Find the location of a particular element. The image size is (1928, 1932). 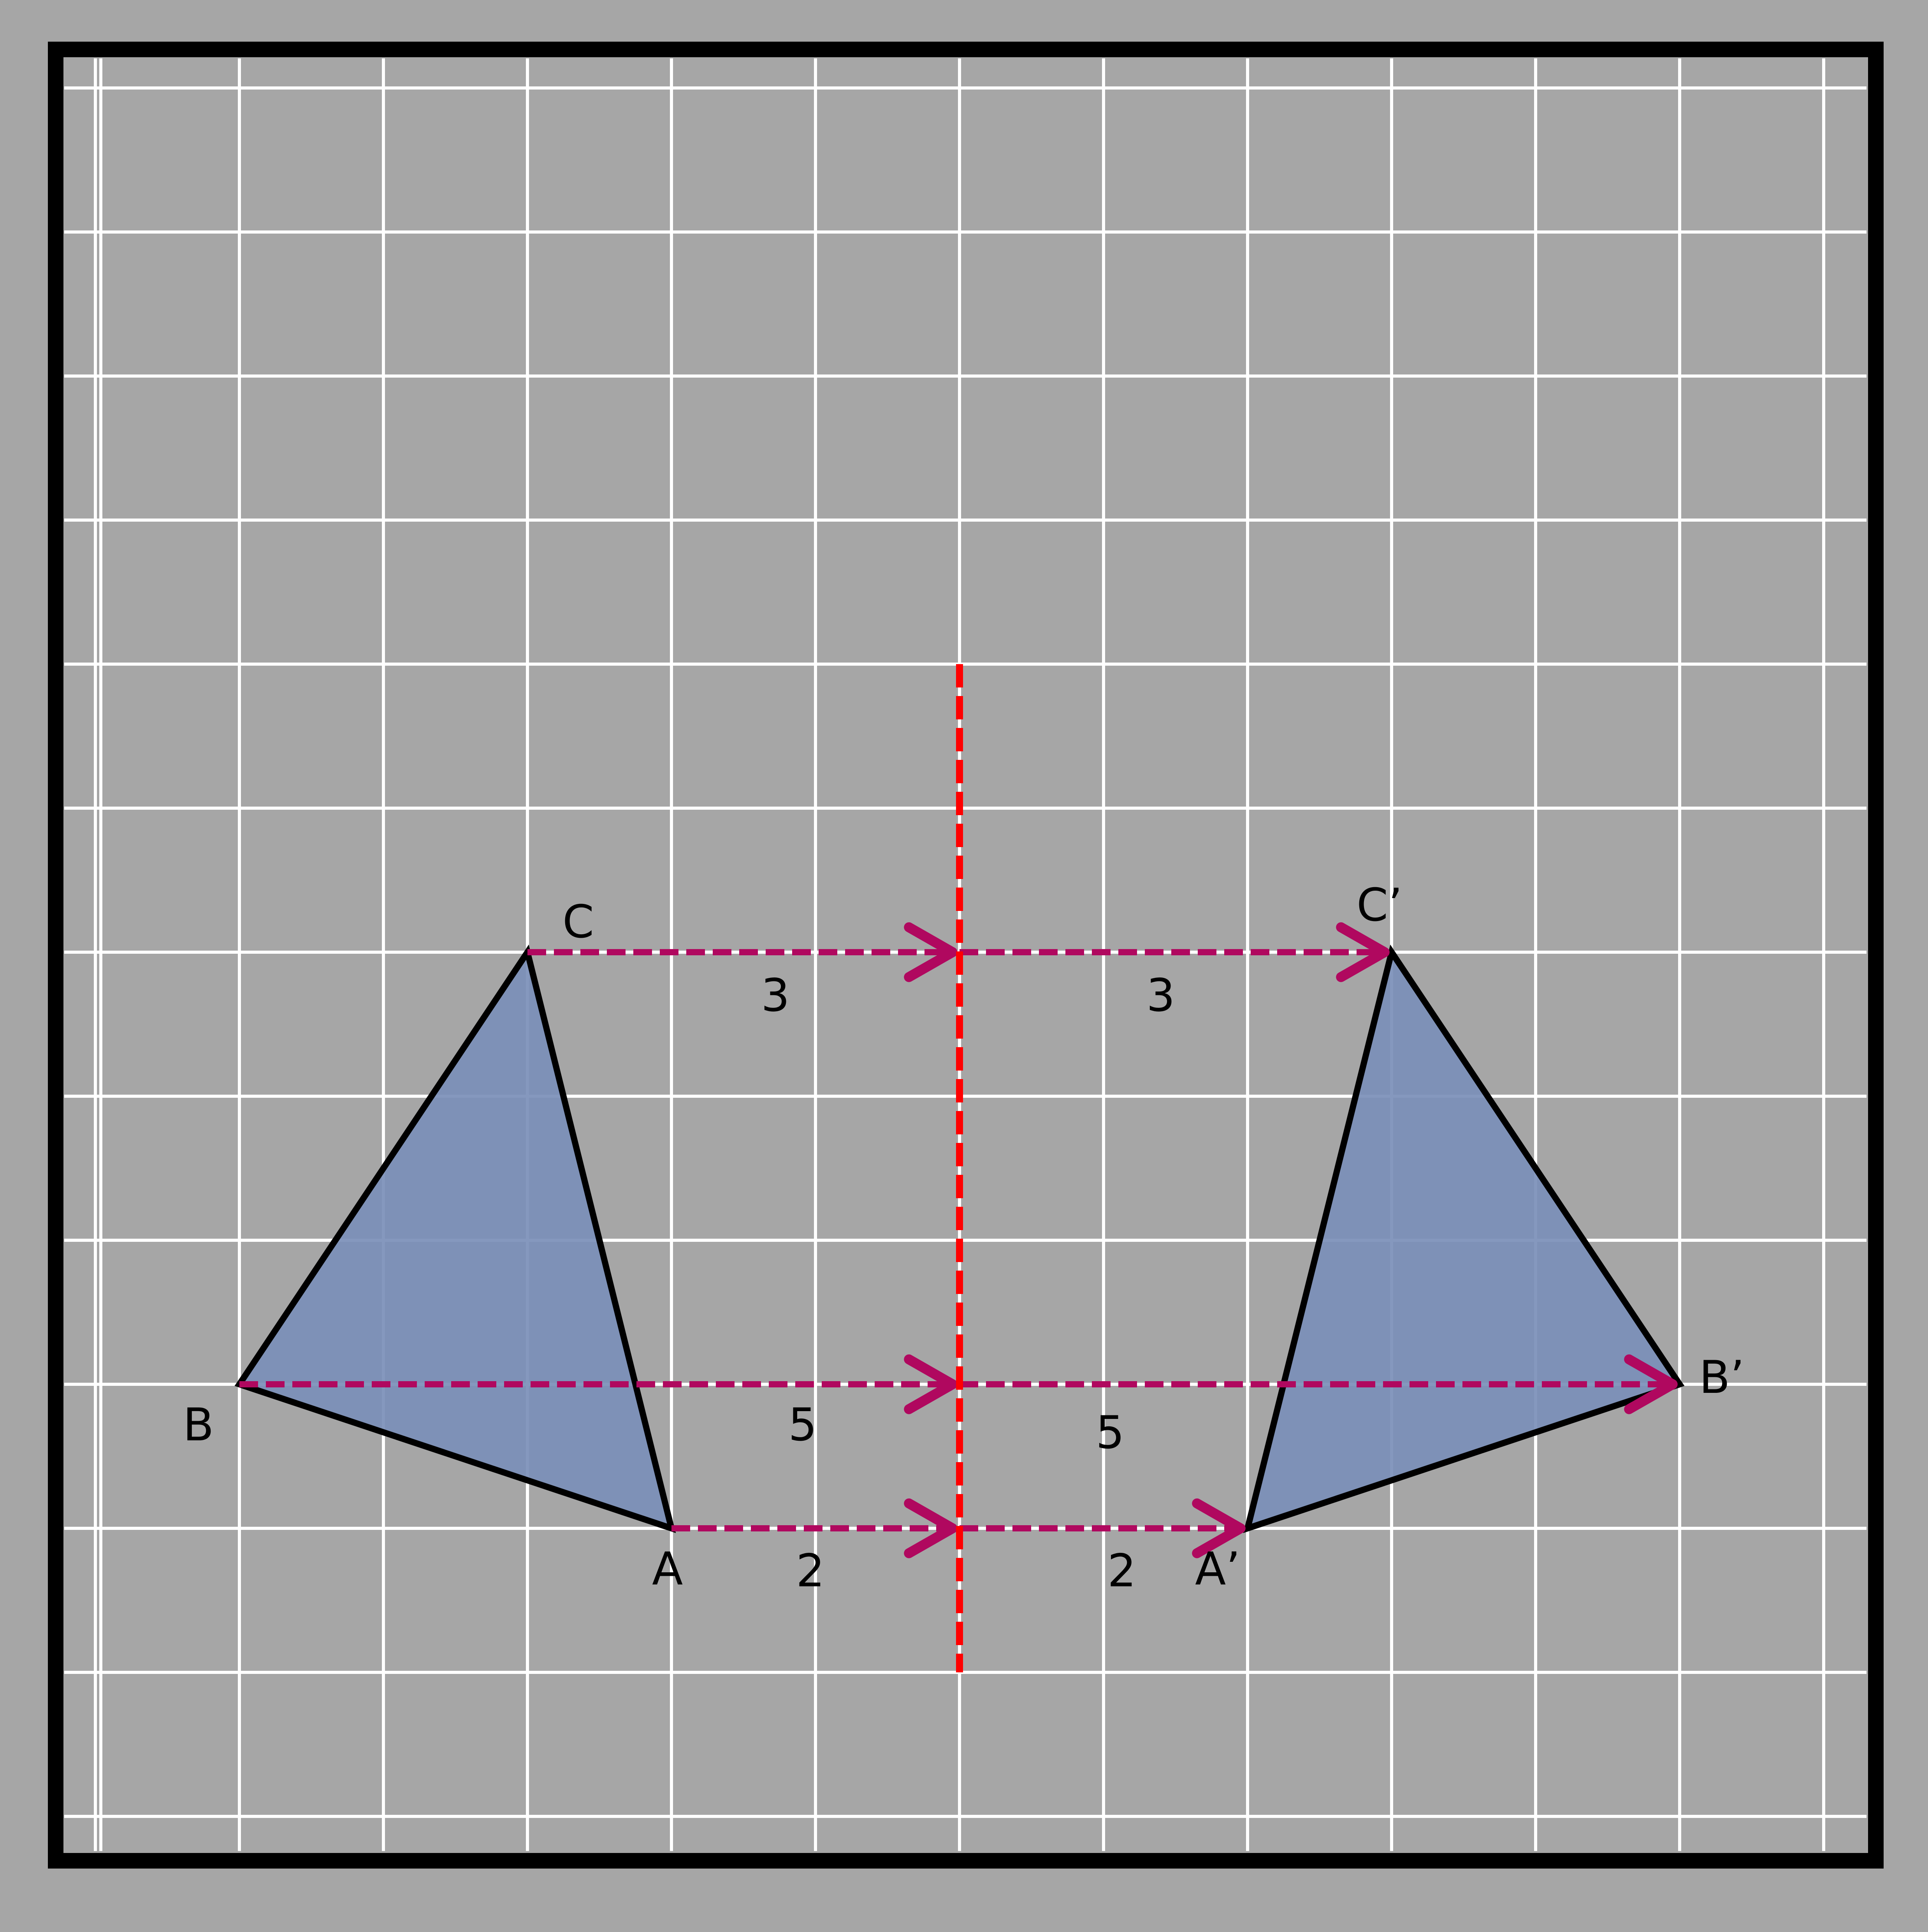

distance-label-a-right: 2 is located at coordinates (1121, 1571).